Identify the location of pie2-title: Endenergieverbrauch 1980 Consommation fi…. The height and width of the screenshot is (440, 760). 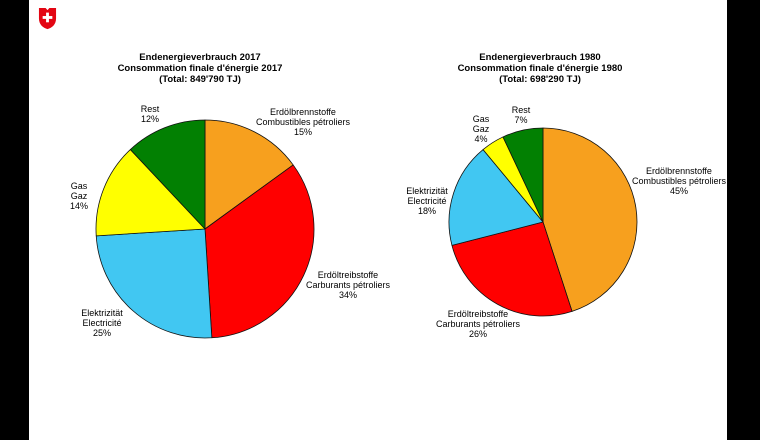
(540, 68).